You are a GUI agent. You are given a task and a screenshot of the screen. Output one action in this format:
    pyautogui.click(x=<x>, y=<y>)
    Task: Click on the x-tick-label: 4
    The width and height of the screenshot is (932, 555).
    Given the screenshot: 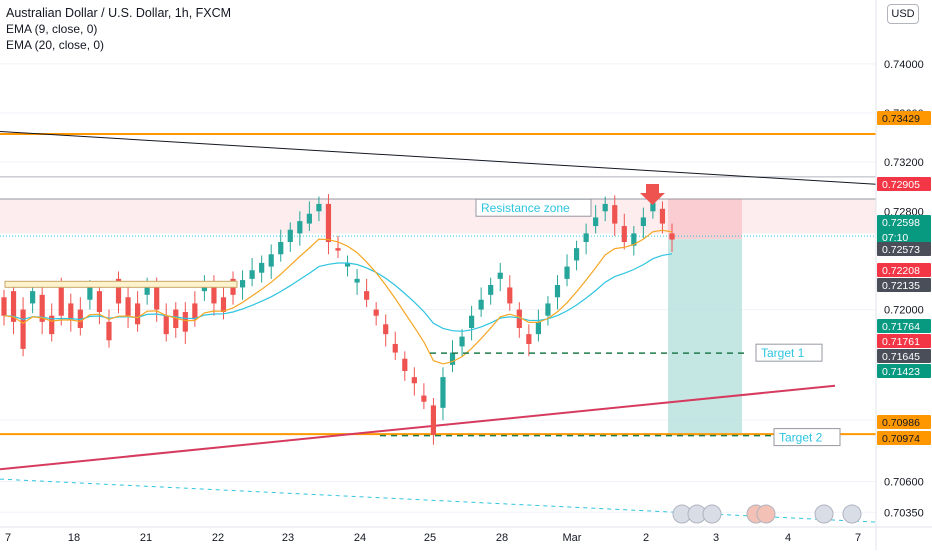 What is the action you would take?
    pyautogui.click(x=788, y=538)
    